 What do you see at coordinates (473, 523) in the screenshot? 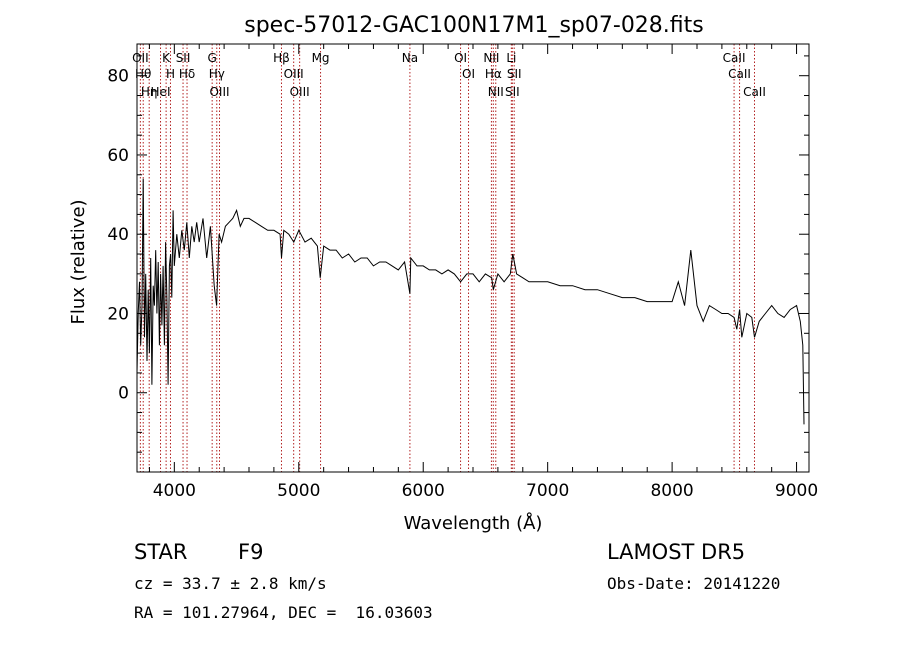
I see `x-axis-label: Wavelength (Å)` at bounding box center [473, 523].